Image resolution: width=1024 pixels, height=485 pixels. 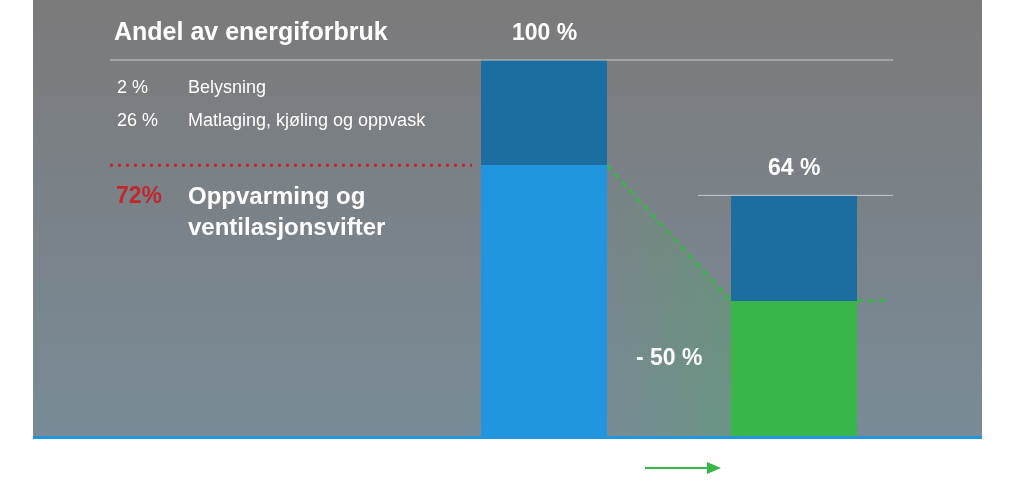 What do you see at coordinates (544, 113) in the screenshot?
I see `bar` at bounding box center [544, 113].